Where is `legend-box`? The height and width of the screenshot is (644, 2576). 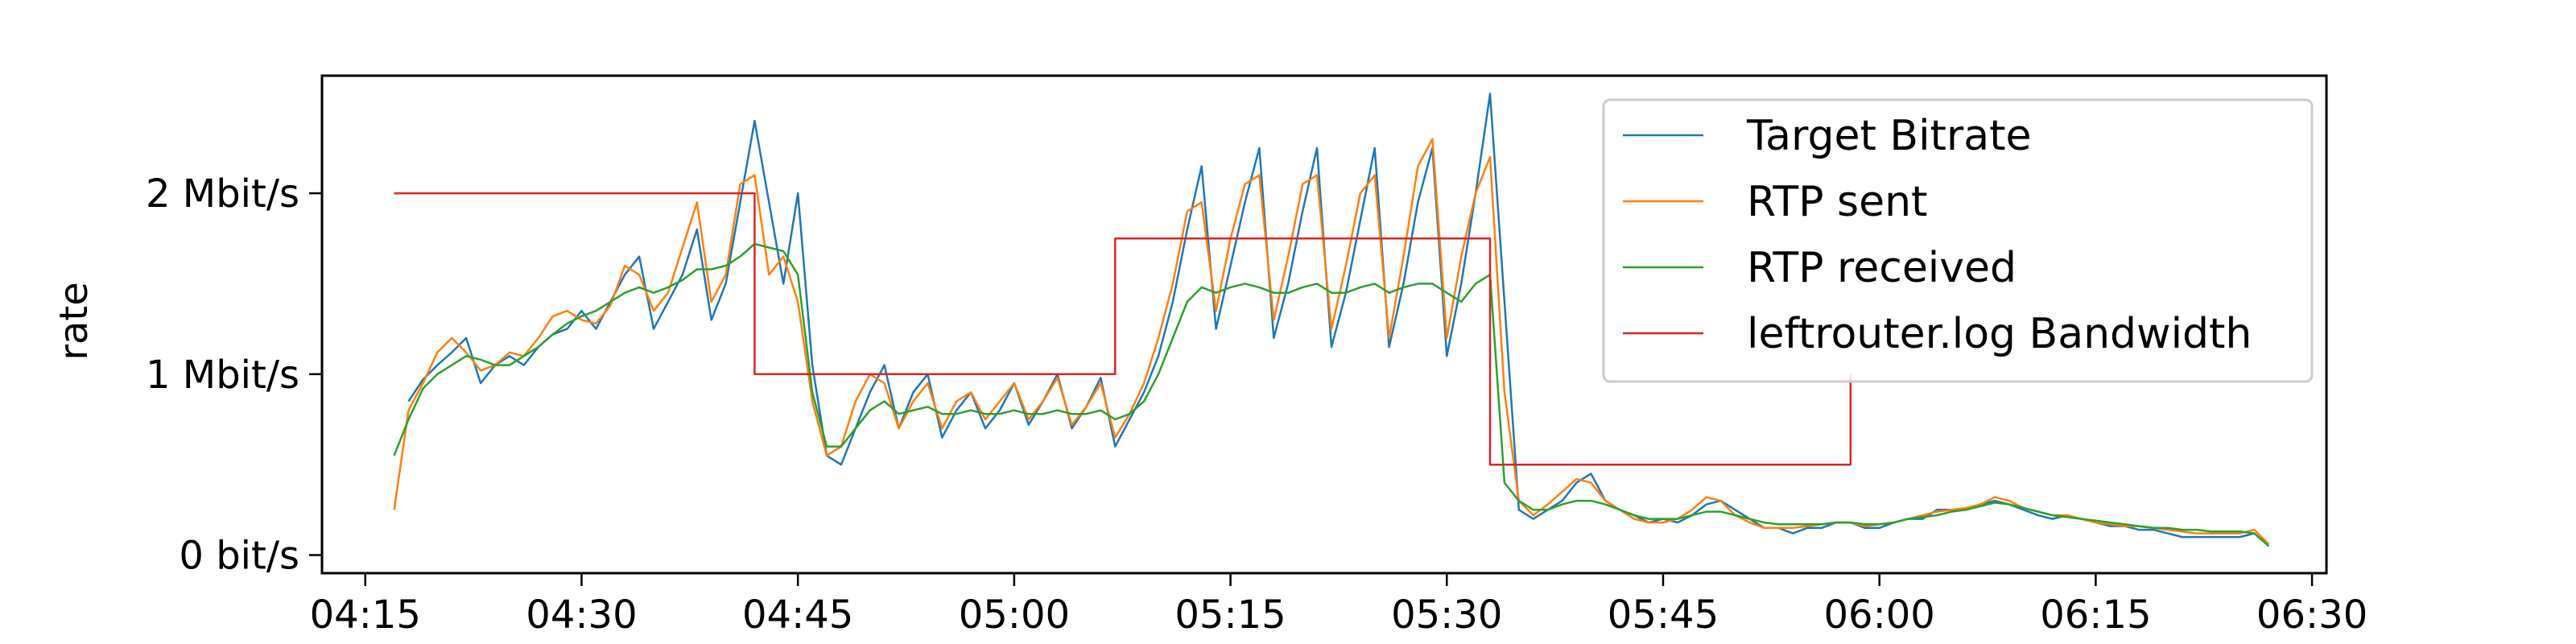
legend-box is located at coordinates (1958, 240).